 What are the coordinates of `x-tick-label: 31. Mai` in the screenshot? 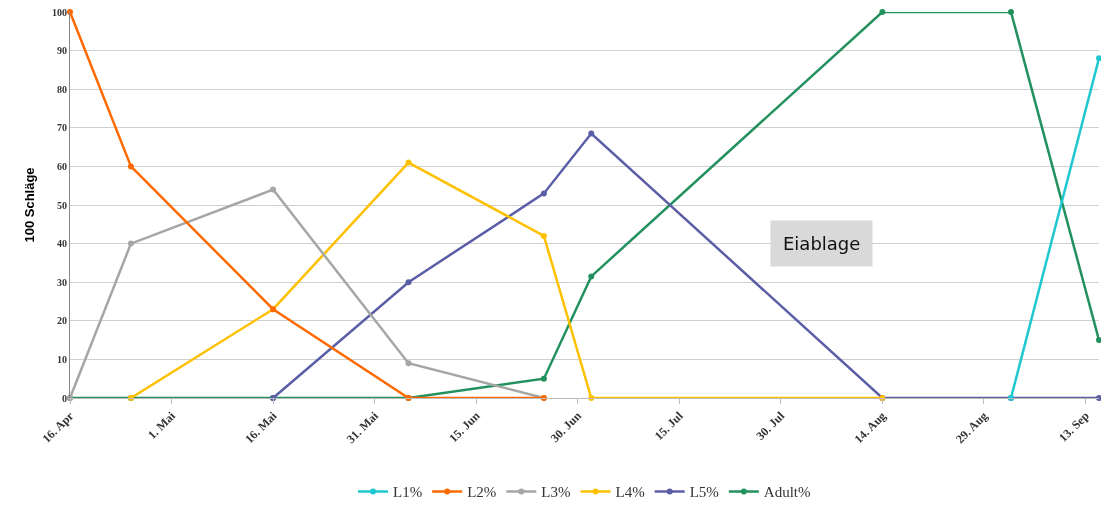 It's located at (362, 427).